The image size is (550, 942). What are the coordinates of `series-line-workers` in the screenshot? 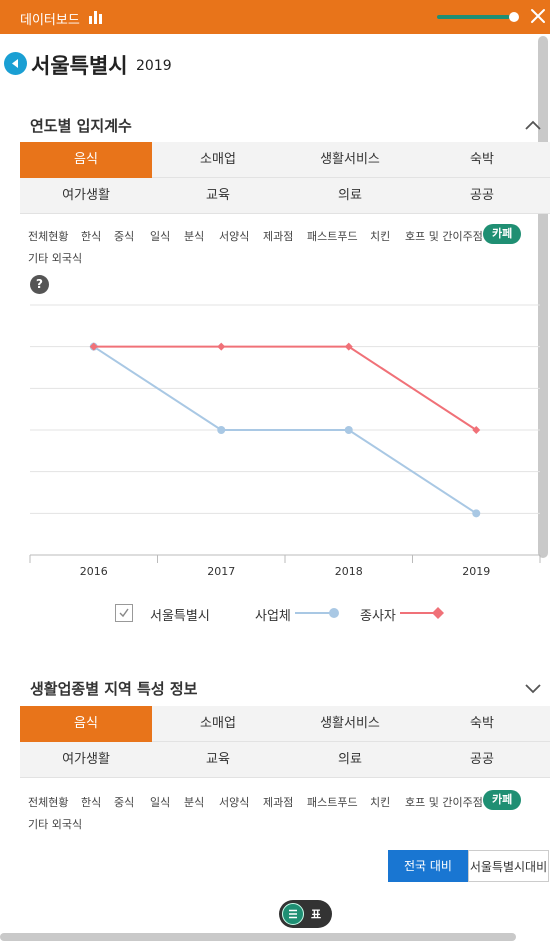 It's located at (285, 388).